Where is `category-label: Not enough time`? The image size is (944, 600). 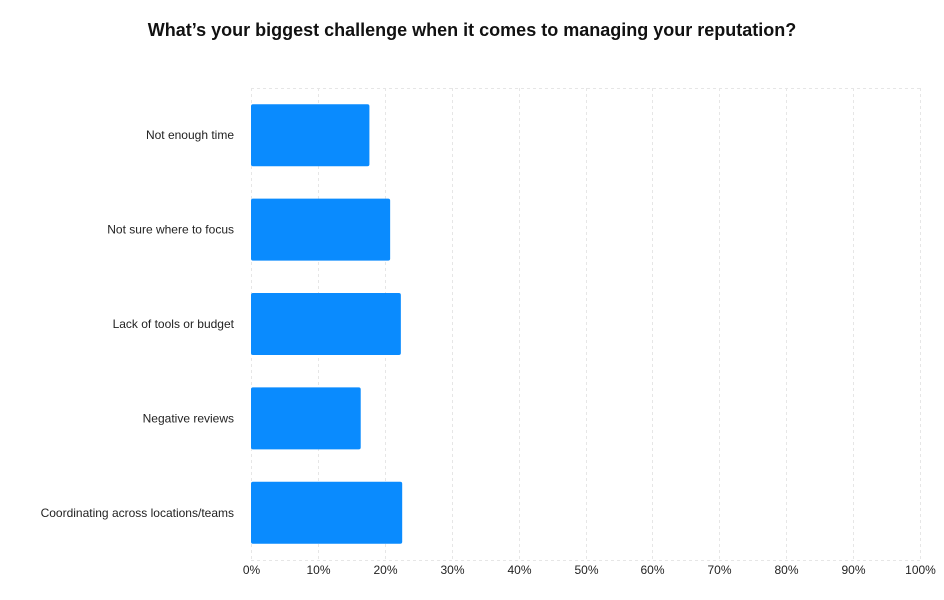 category-label: Not enough time is located at coordinates (190, 135).